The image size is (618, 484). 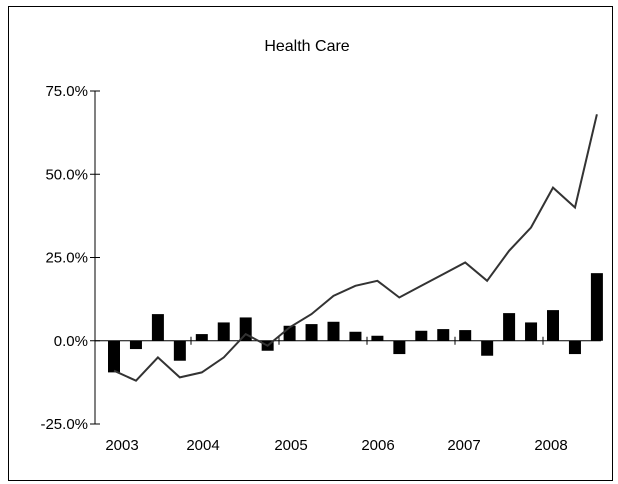 What do you see at coordinates (121, 445) in the screenshot?
I see `x-tick-label: 2003` at bounding box center [121, 445].